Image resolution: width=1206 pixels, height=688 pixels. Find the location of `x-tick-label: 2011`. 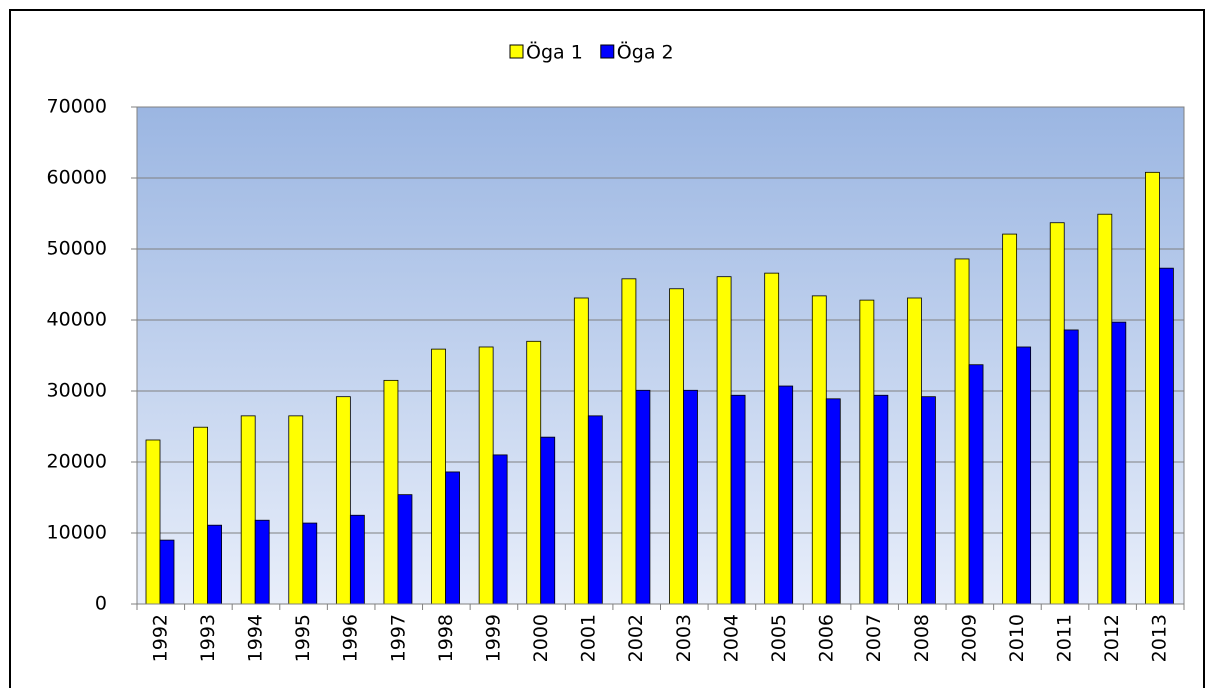

x-tick-label: 2011 is located at coordinates (1065, 638).